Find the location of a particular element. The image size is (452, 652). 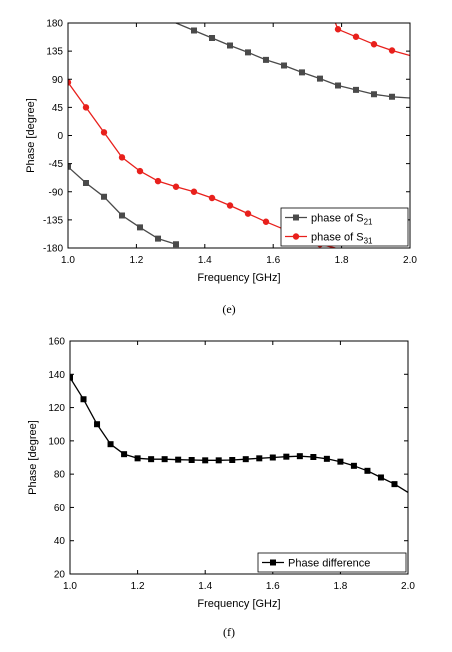

y-tick-label: 45 is located at coordinates (58, 108).